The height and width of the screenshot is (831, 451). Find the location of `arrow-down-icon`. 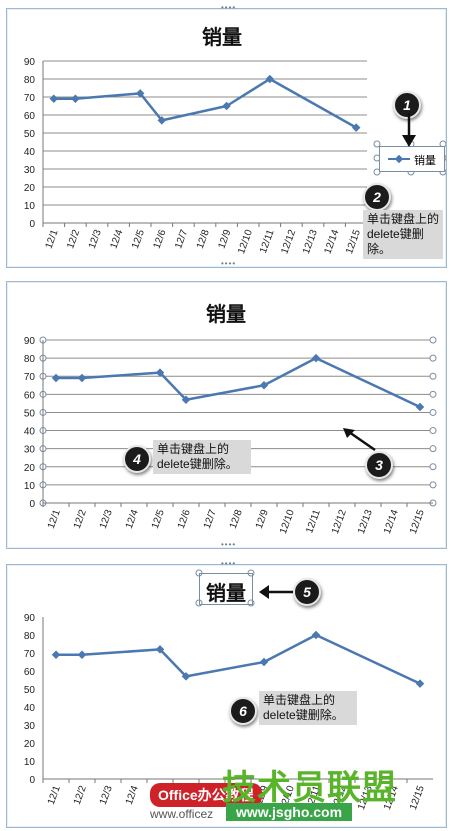

arrow-down-icon is located at coordinates (409, 130).